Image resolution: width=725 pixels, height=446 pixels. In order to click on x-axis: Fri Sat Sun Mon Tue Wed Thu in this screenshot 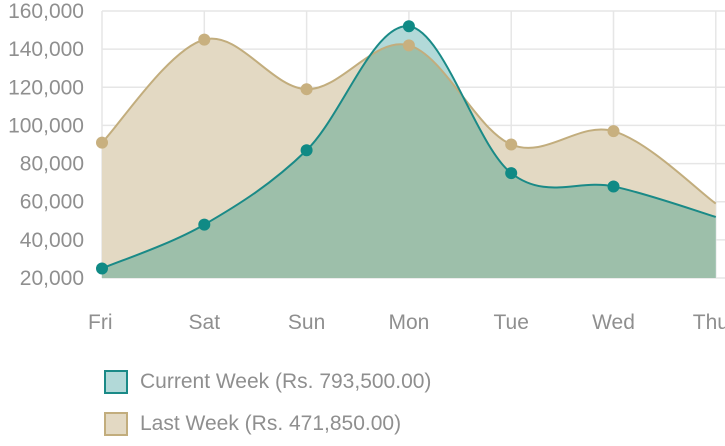, I will do `click(406, 322)`.